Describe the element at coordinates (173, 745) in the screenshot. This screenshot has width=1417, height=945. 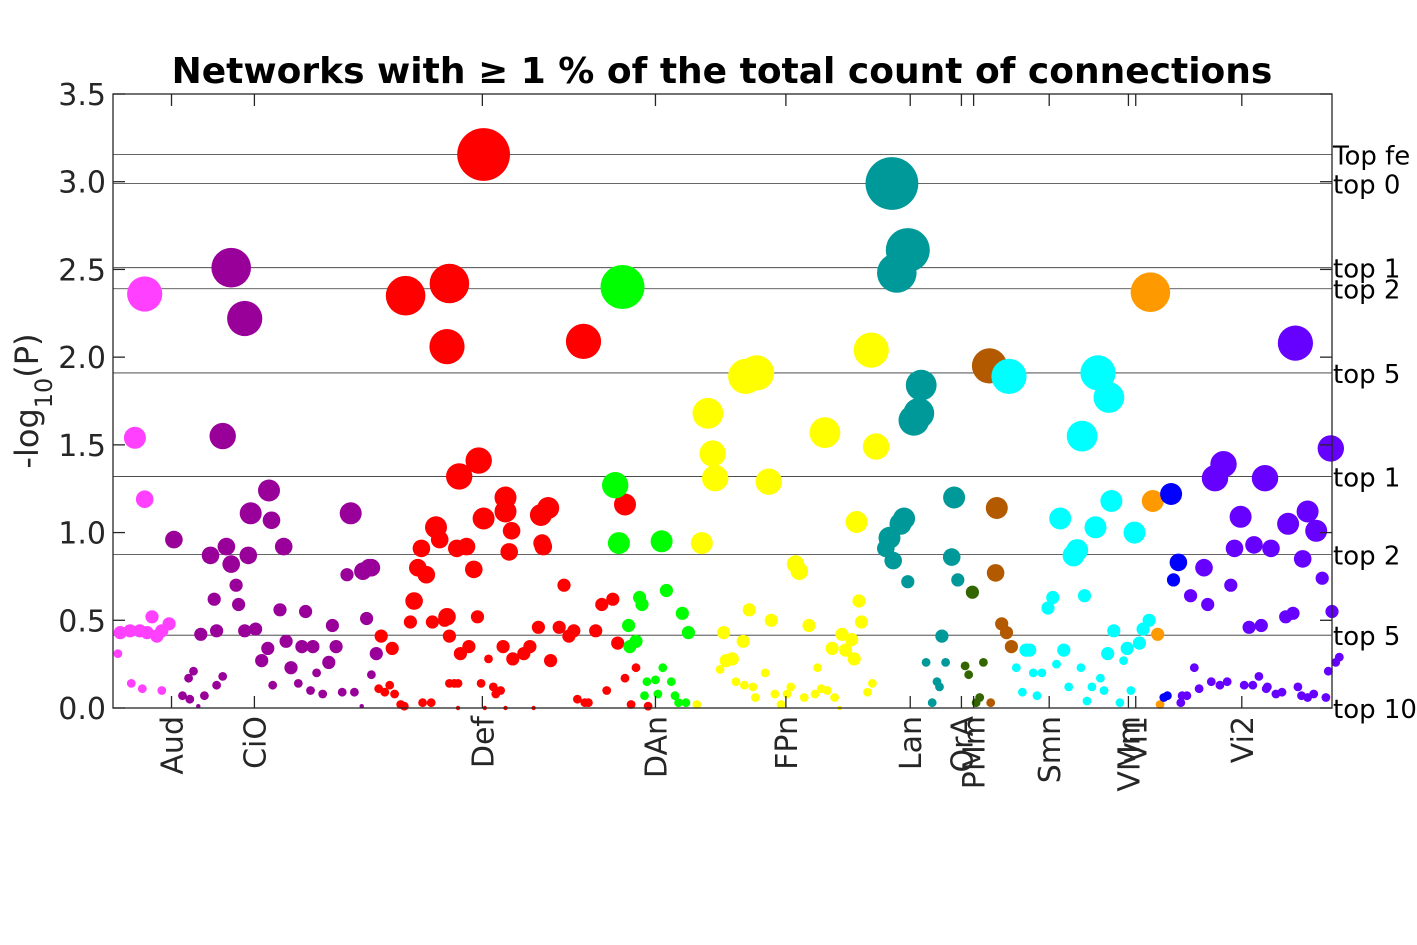
I see `x-tick-label: Aud` at that location.